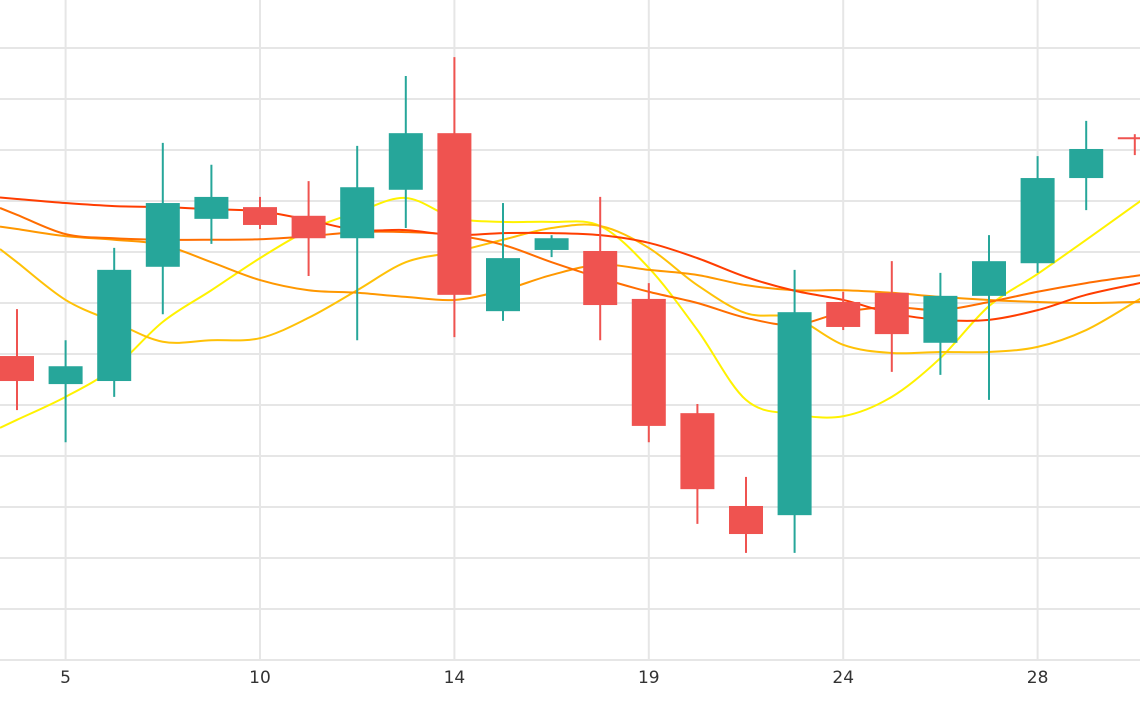 The image size is (1140, 710). I want to click on x-tick-label: 24, so click(843, 678).